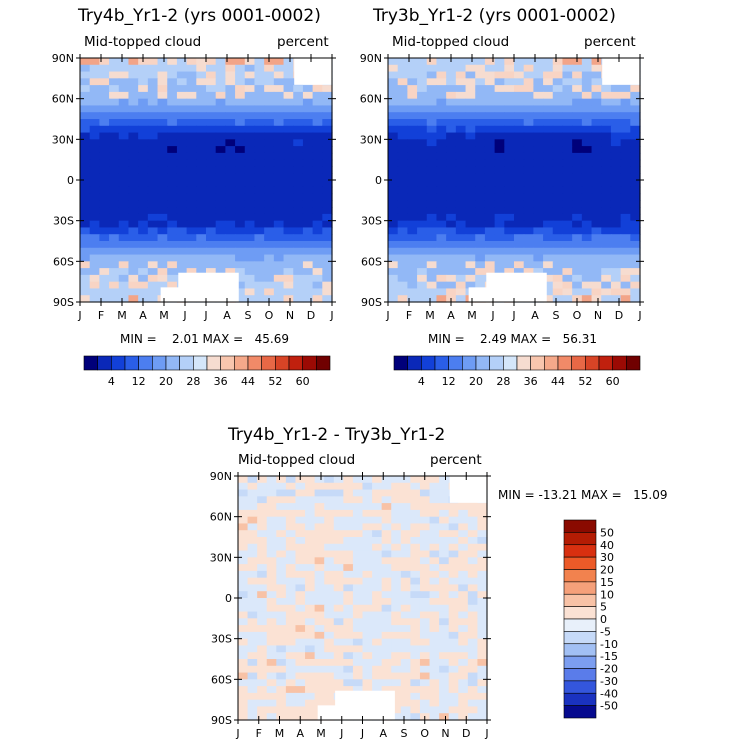 This screenshot has width=732, height=751. I want to click on x-tick-label: N, so click(290, 315).